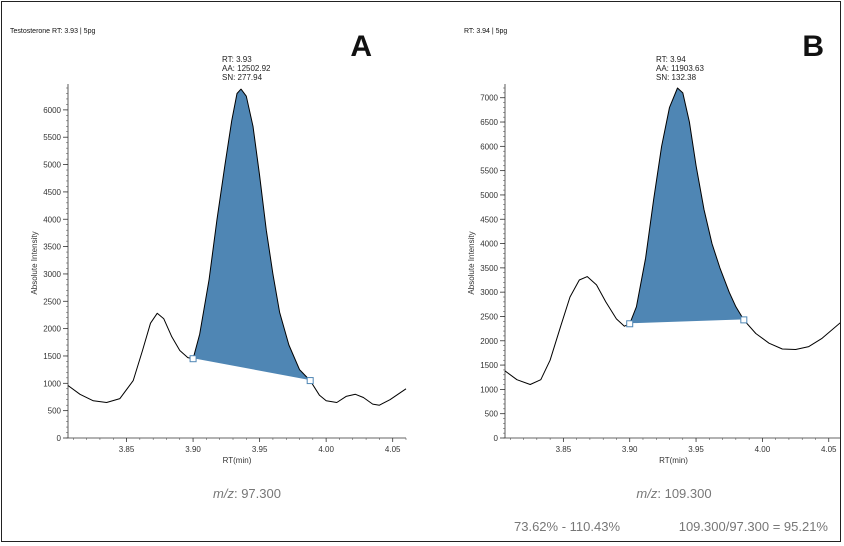 The height and width of the screenshot is (546, 844). I want to click on panel-letter: B, so click(813, 46).